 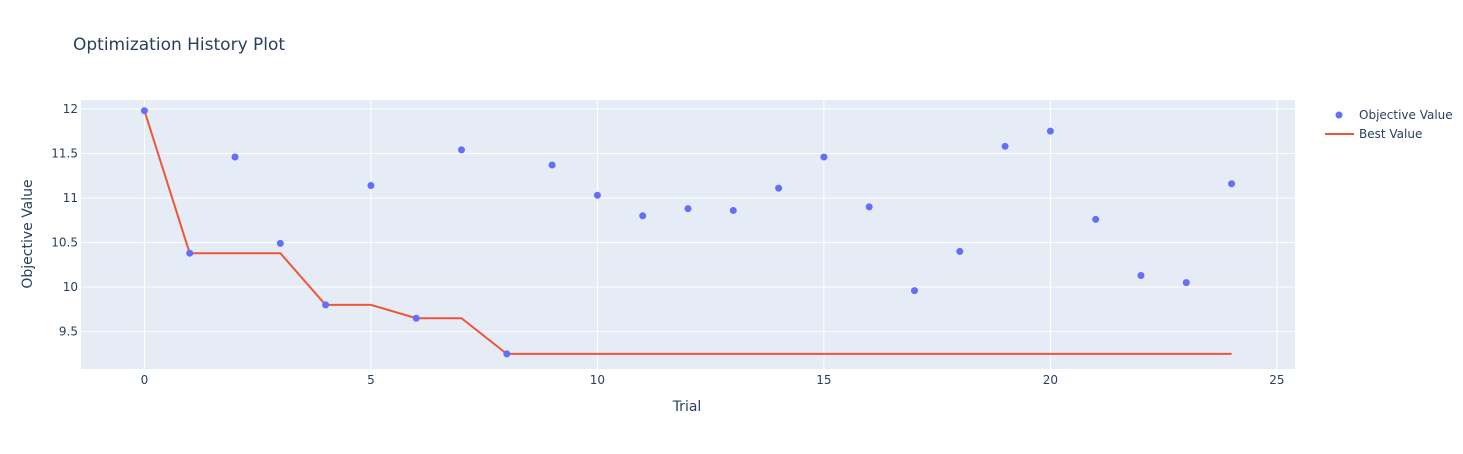 What do you see at coordinates (70, 198) in the screenshot?
I see `y-tick-label: 11` at bounding box center [70, 198].